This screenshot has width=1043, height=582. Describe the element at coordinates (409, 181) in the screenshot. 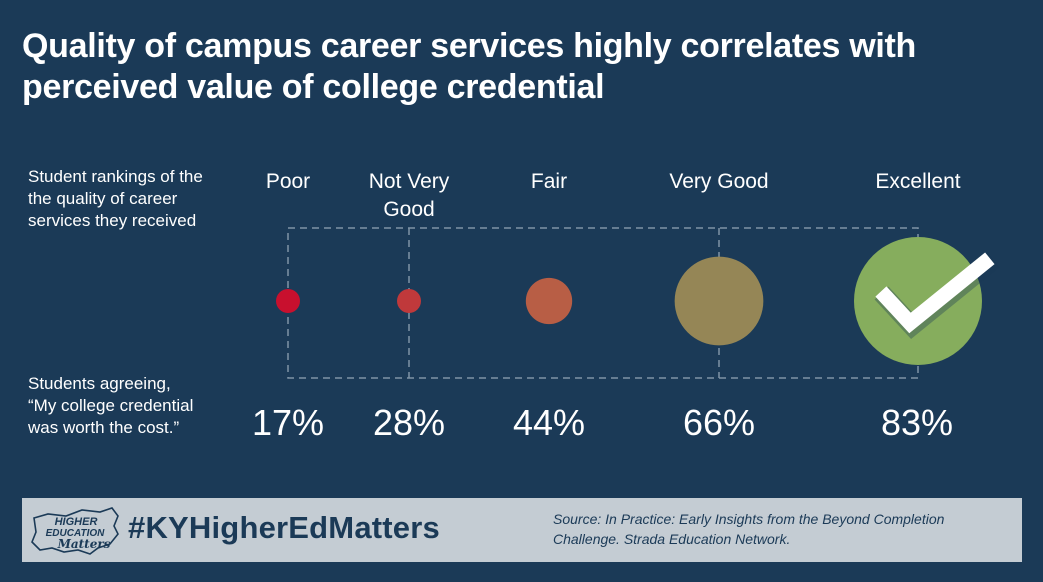

I see `category-label: Not Very` at that location.